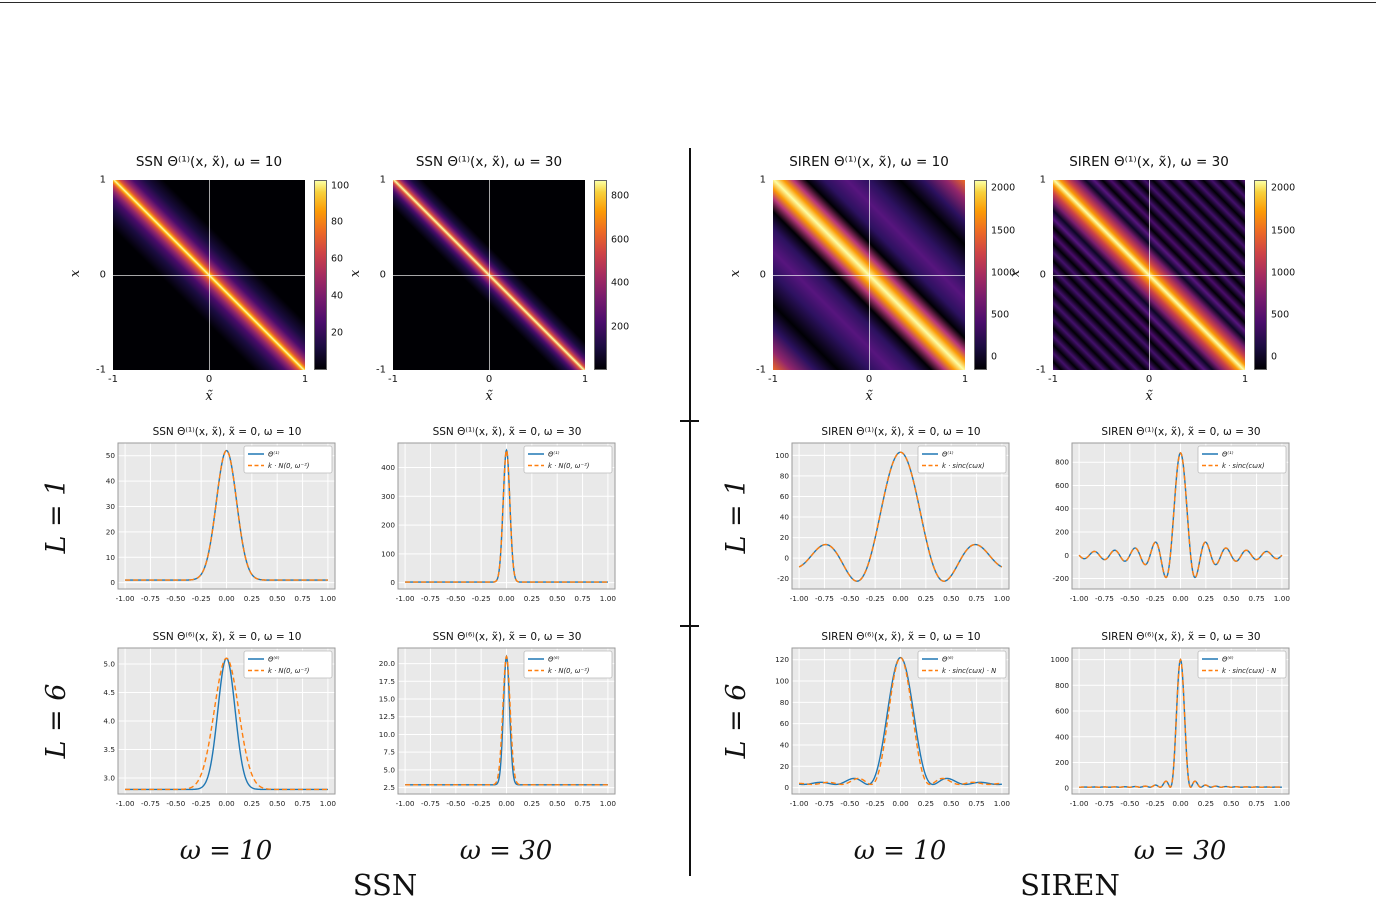  I want to click on colorbar-tick-label: 2000, so click(1283, 188).